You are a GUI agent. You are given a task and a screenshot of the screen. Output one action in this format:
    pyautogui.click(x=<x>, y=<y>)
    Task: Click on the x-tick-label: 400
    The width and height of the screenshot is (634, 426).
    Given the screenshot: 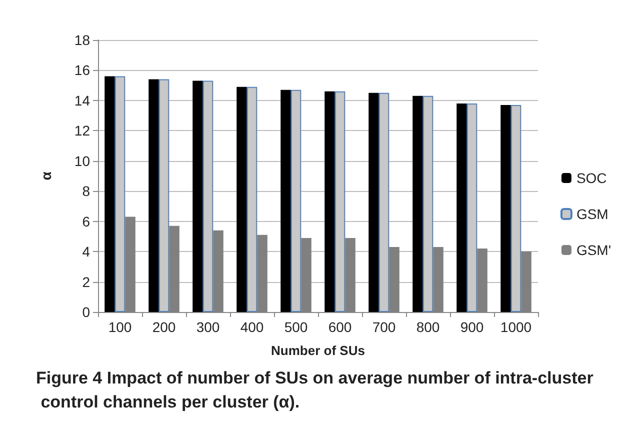 What is the action you would take?
    pyautogui.click(x=252, y=327)
    